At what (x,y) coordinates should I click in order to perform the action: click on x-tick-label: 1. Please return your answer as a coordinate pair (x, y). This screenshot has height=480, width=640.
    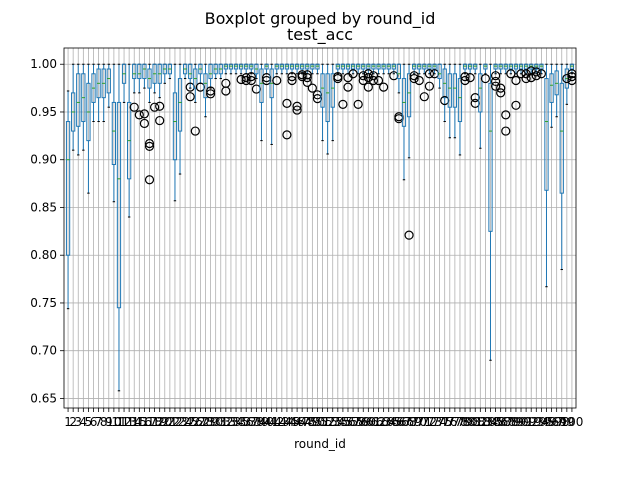
    Looking at the image, I should click on (68, 422).